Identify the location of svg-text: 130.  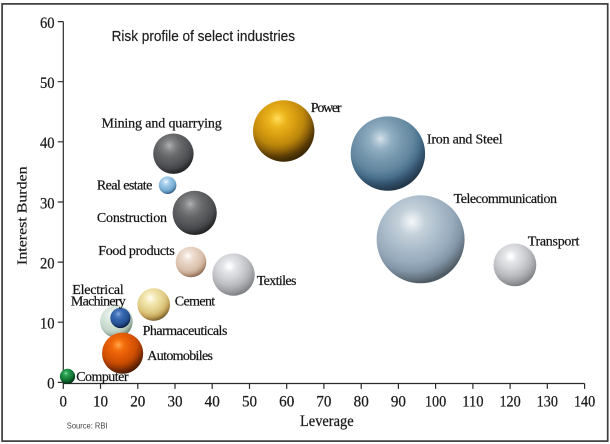
(547, 401).